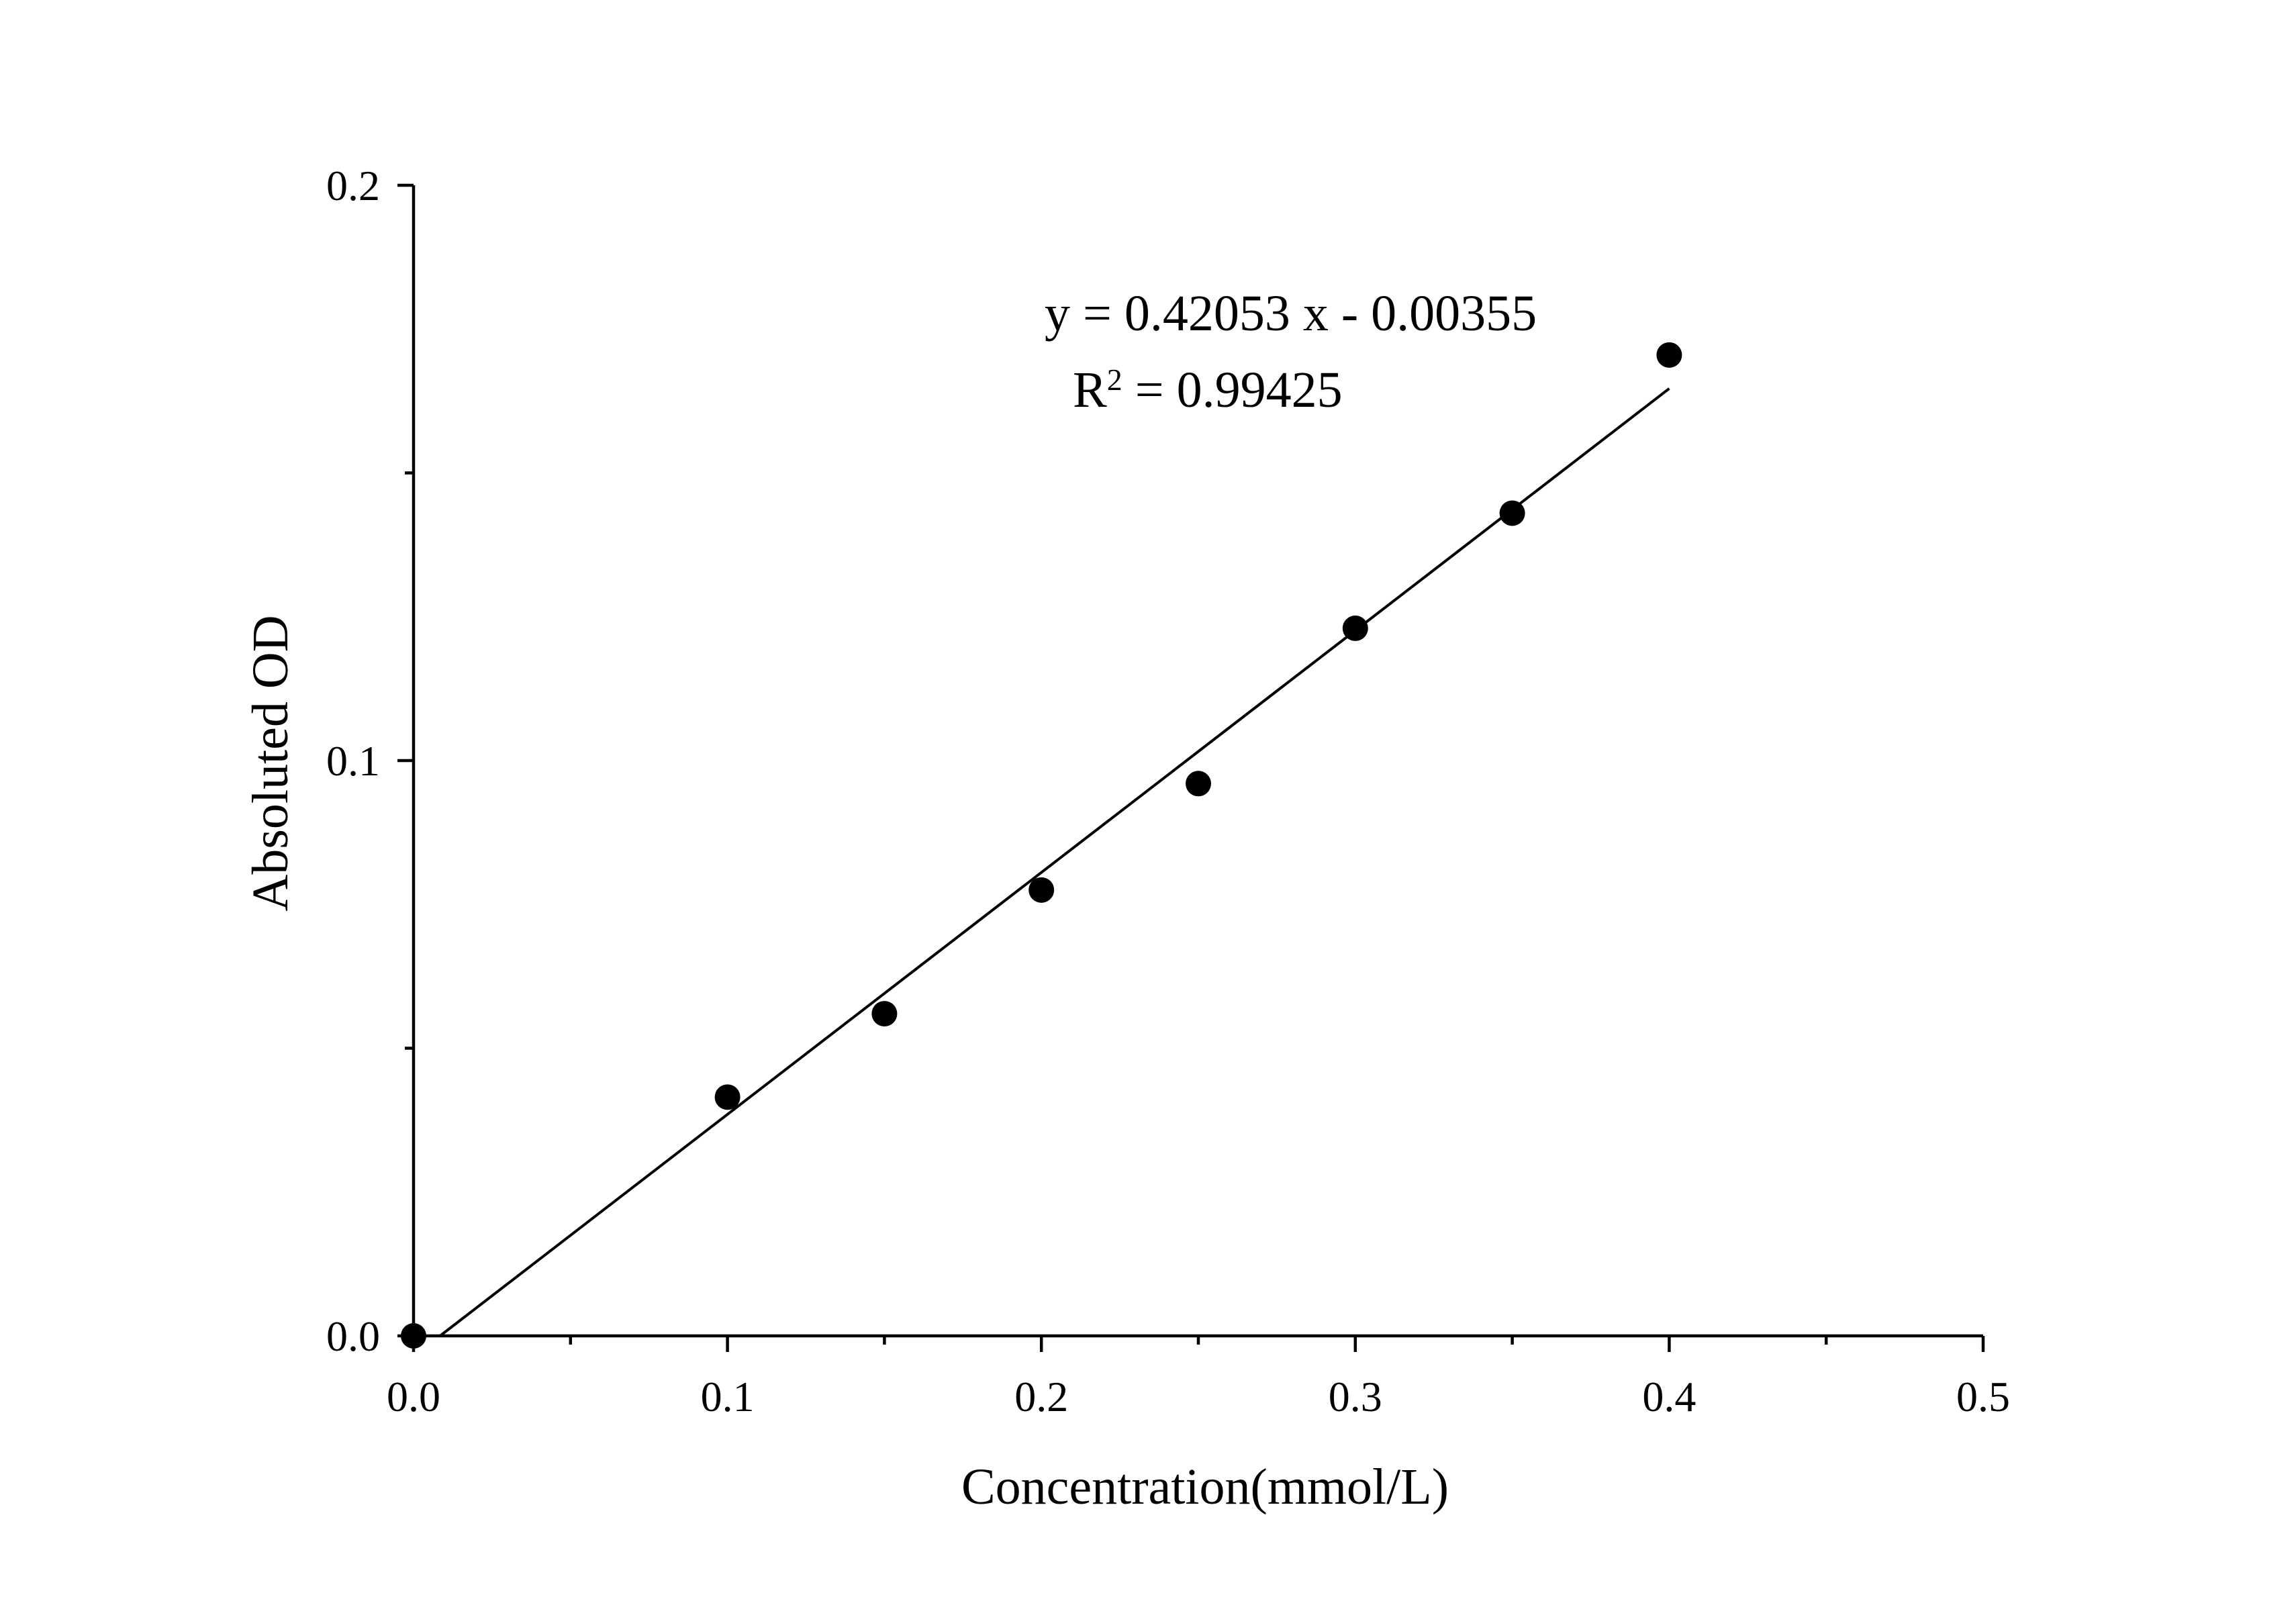 The image size is (2296, 1597). I want to click on x-tick-label: 0.0, so click(413, 1397).